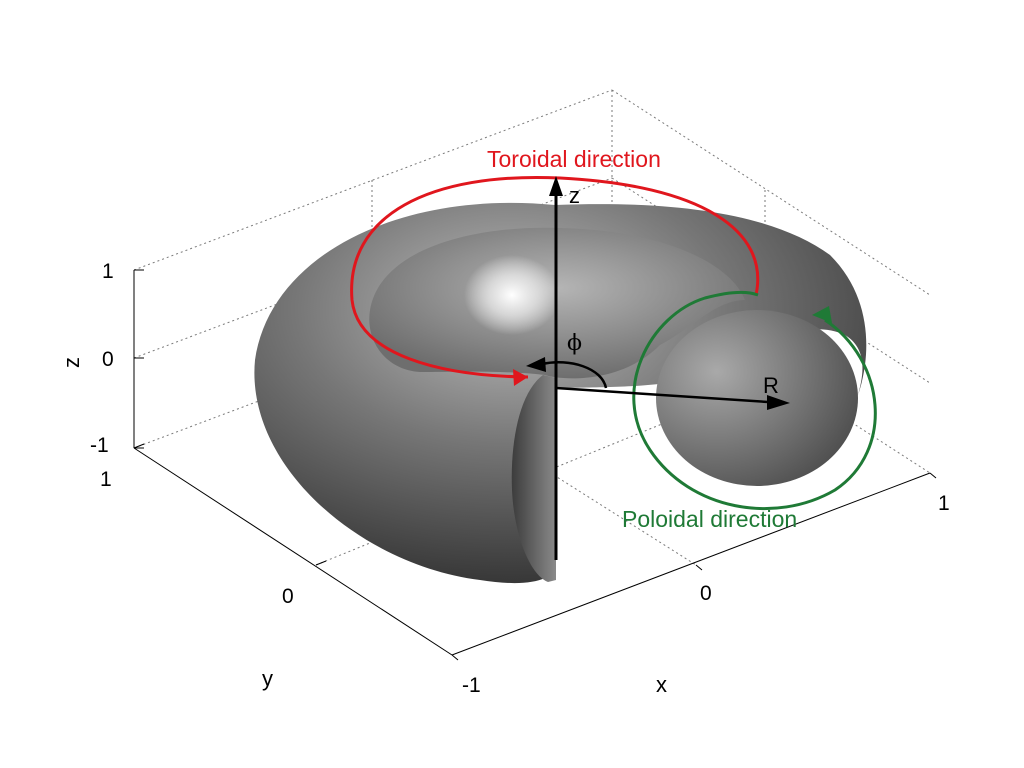 The image size is (1024, 768). I want to click on poloidal-circle-path, so click(754, 400).